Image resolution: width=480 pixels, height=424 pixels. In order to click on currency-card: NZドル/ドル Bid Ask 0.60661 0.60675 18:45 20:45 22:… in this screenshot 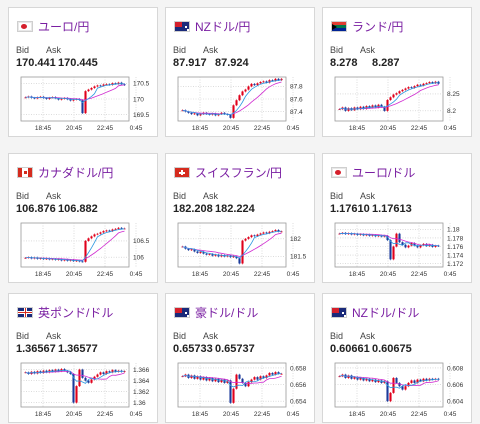, I will do `click(397, 358)`.